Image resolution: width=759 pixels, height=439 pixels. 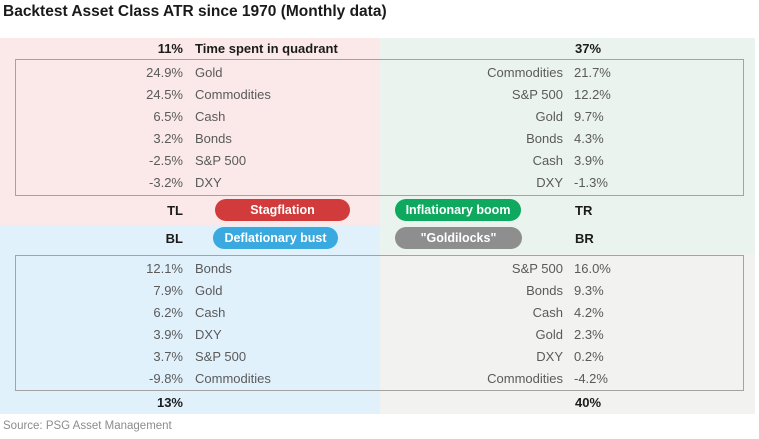 I want to click on asset-row: -2.5% S&P 500, so click(x=198, y=160).